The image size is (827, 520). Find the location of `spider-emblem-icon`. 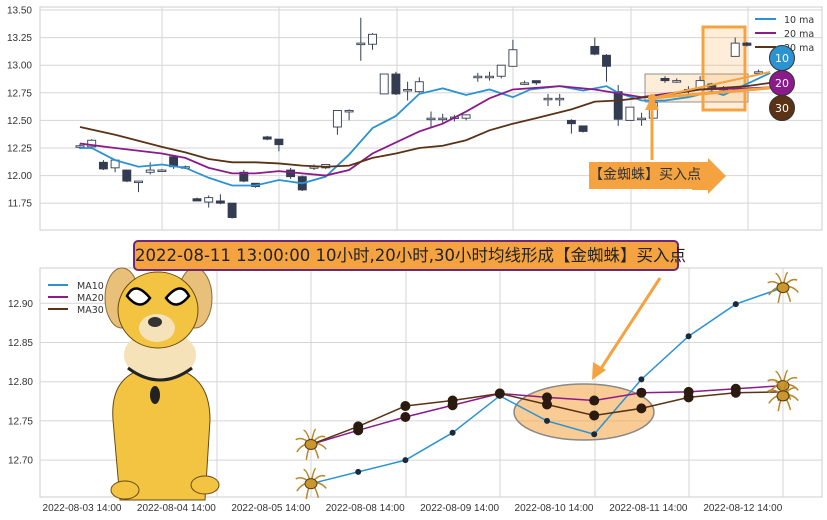

spider-emblem-icon is located at coordinates (155, 395).